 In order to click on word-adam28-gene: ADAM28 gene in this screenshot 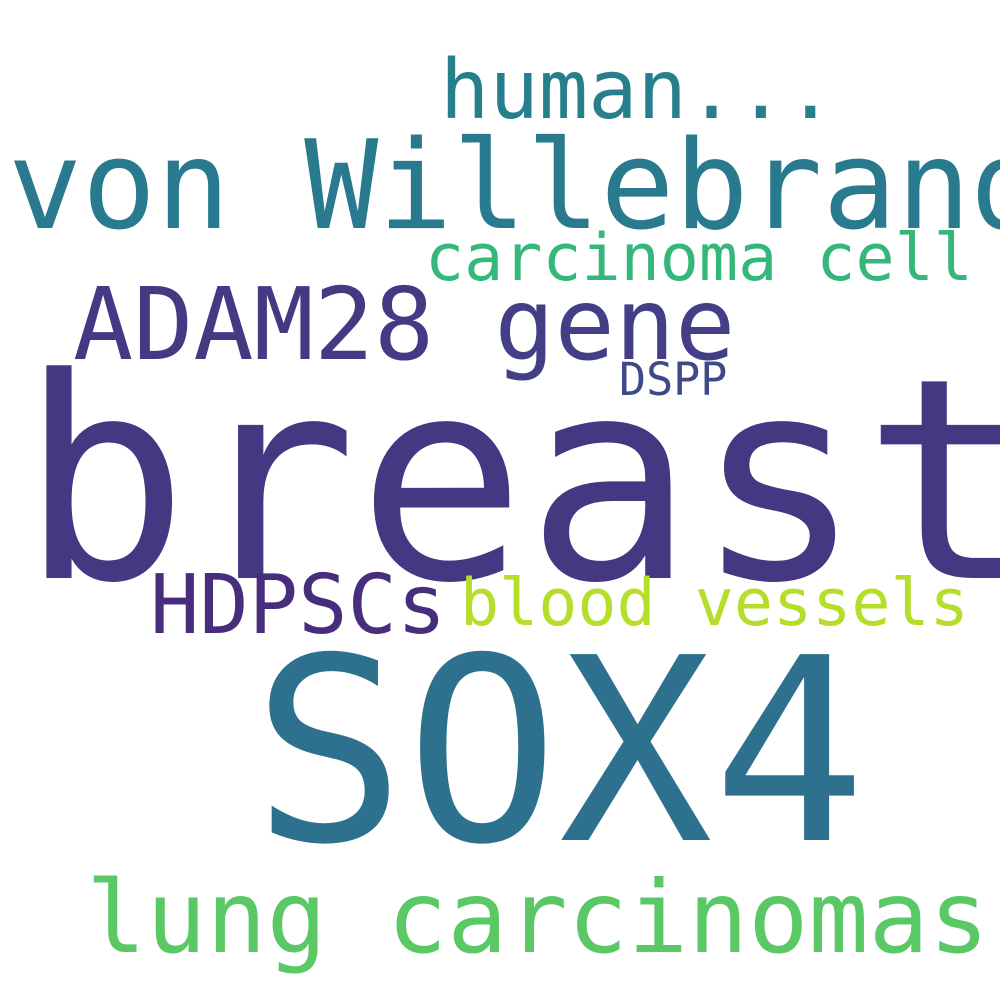, I will do `click(404, 325)`.